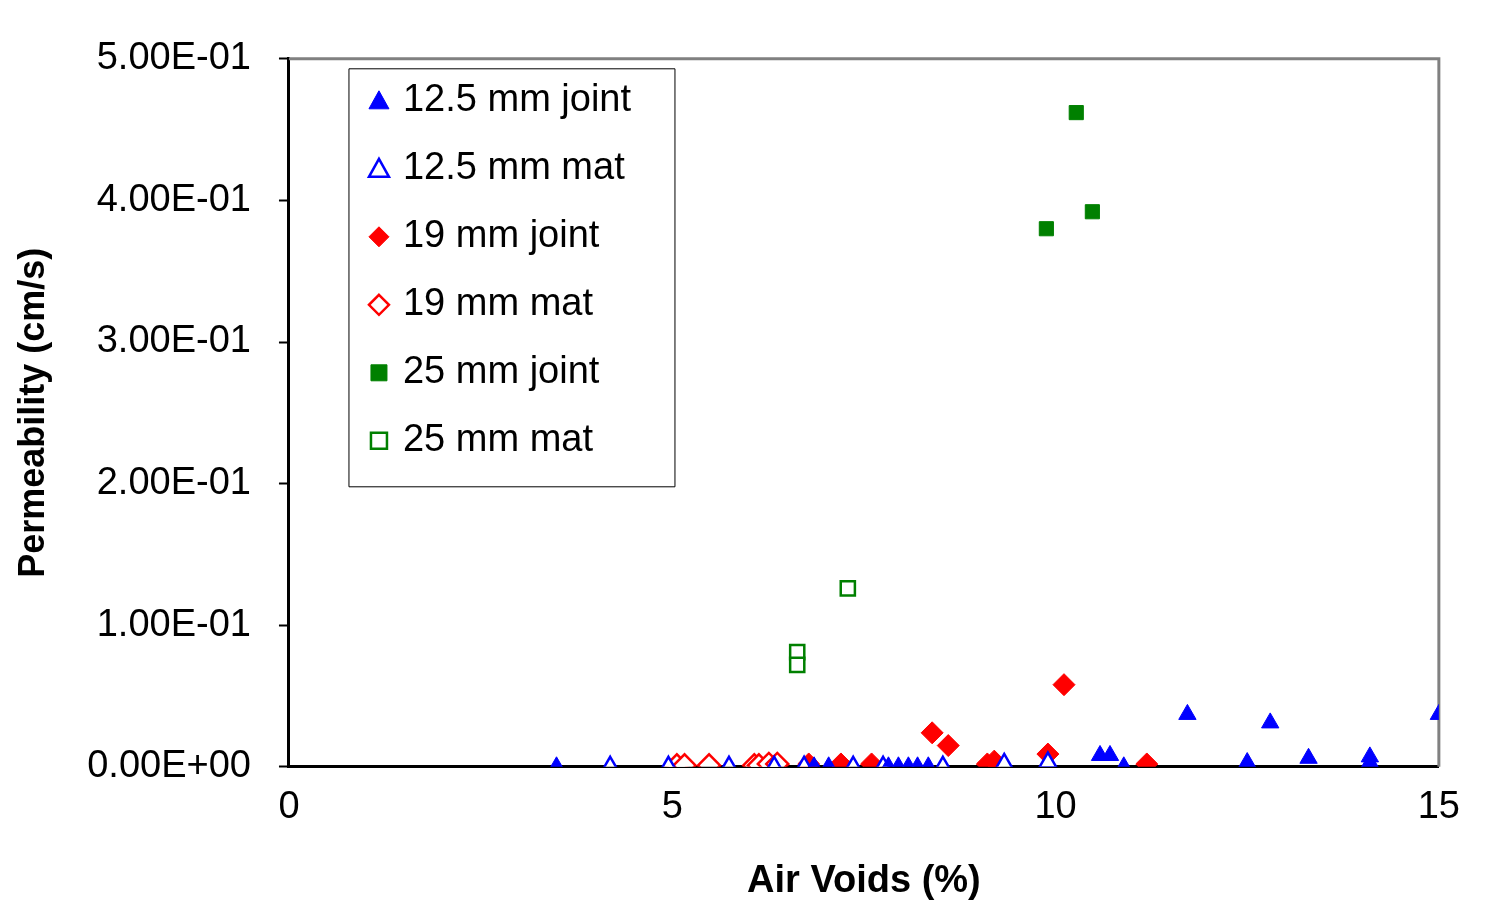 The height and width of the screenshot is (917, 1489). What do you see at coordinates (501, 234) in the screenshot?
I see `legend-label: 19 mm joint` at bounding box center [501, 234].